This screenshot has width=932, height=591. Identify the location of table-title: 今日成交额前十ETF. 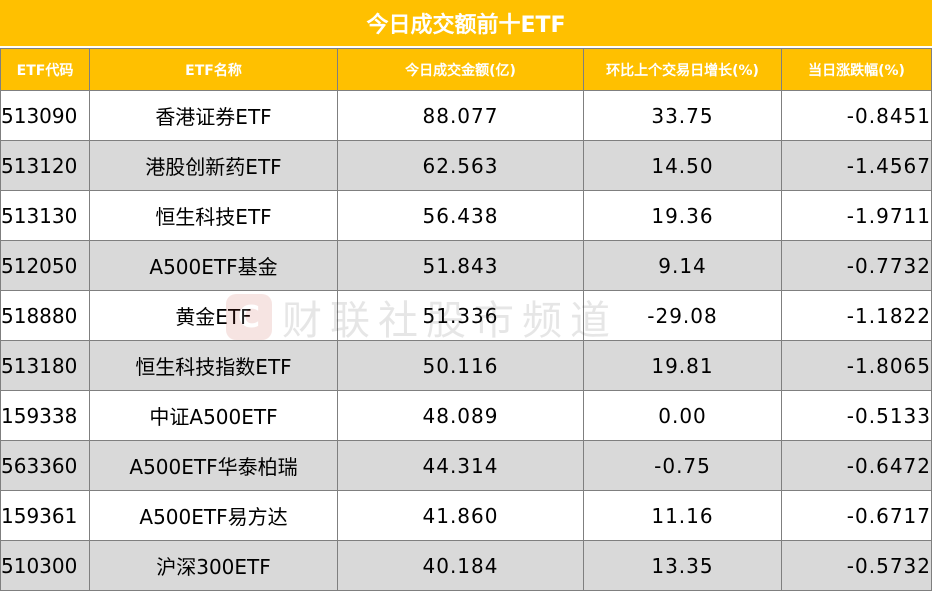
(466, 24).